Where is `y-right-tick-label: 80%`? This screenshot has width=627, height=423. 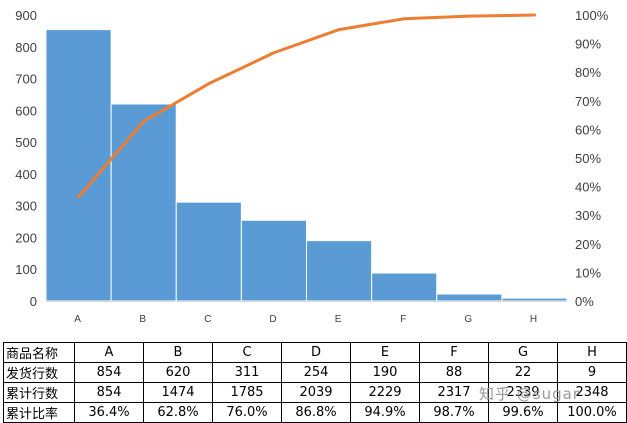
y-right-tick-label: 80% is located at coordinates (588, 72).